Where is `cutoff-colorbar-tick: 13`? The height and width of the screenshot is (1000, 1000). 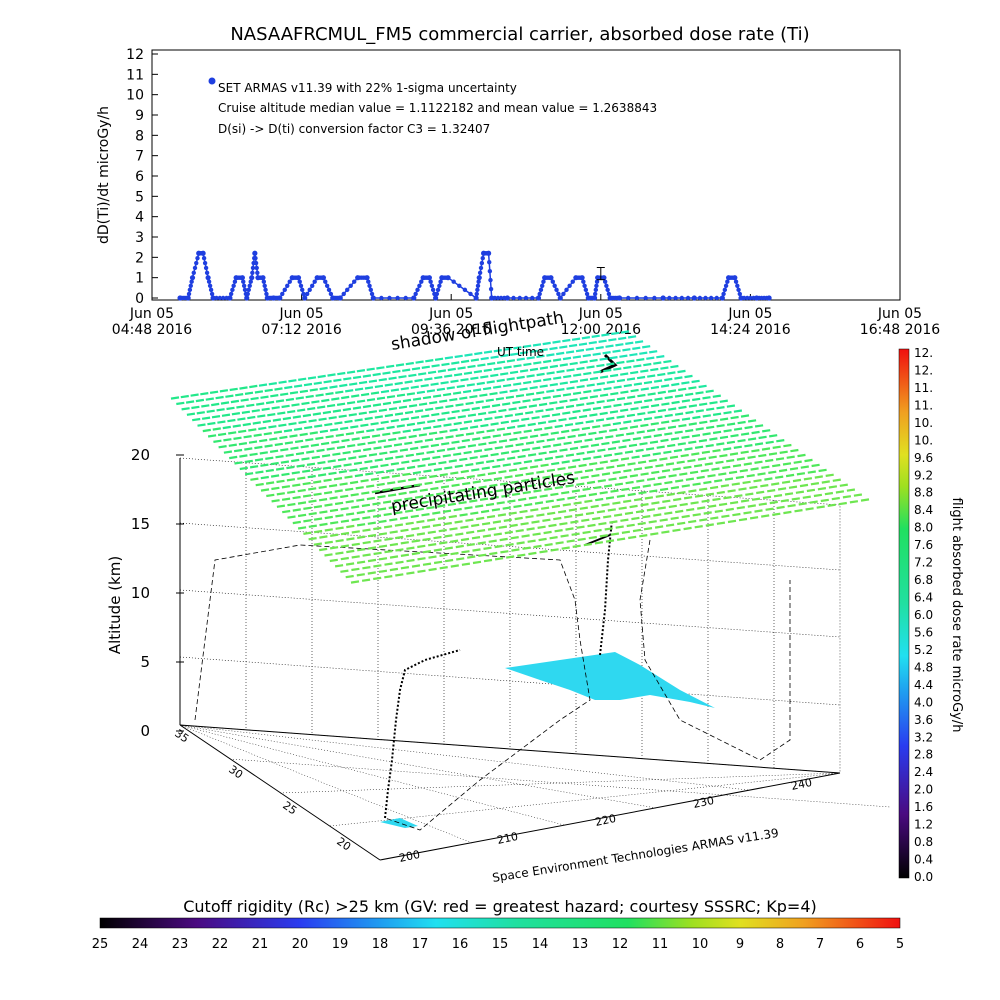
cutoff-colorbar-tick: 13 is located at coordinates (580, 944).